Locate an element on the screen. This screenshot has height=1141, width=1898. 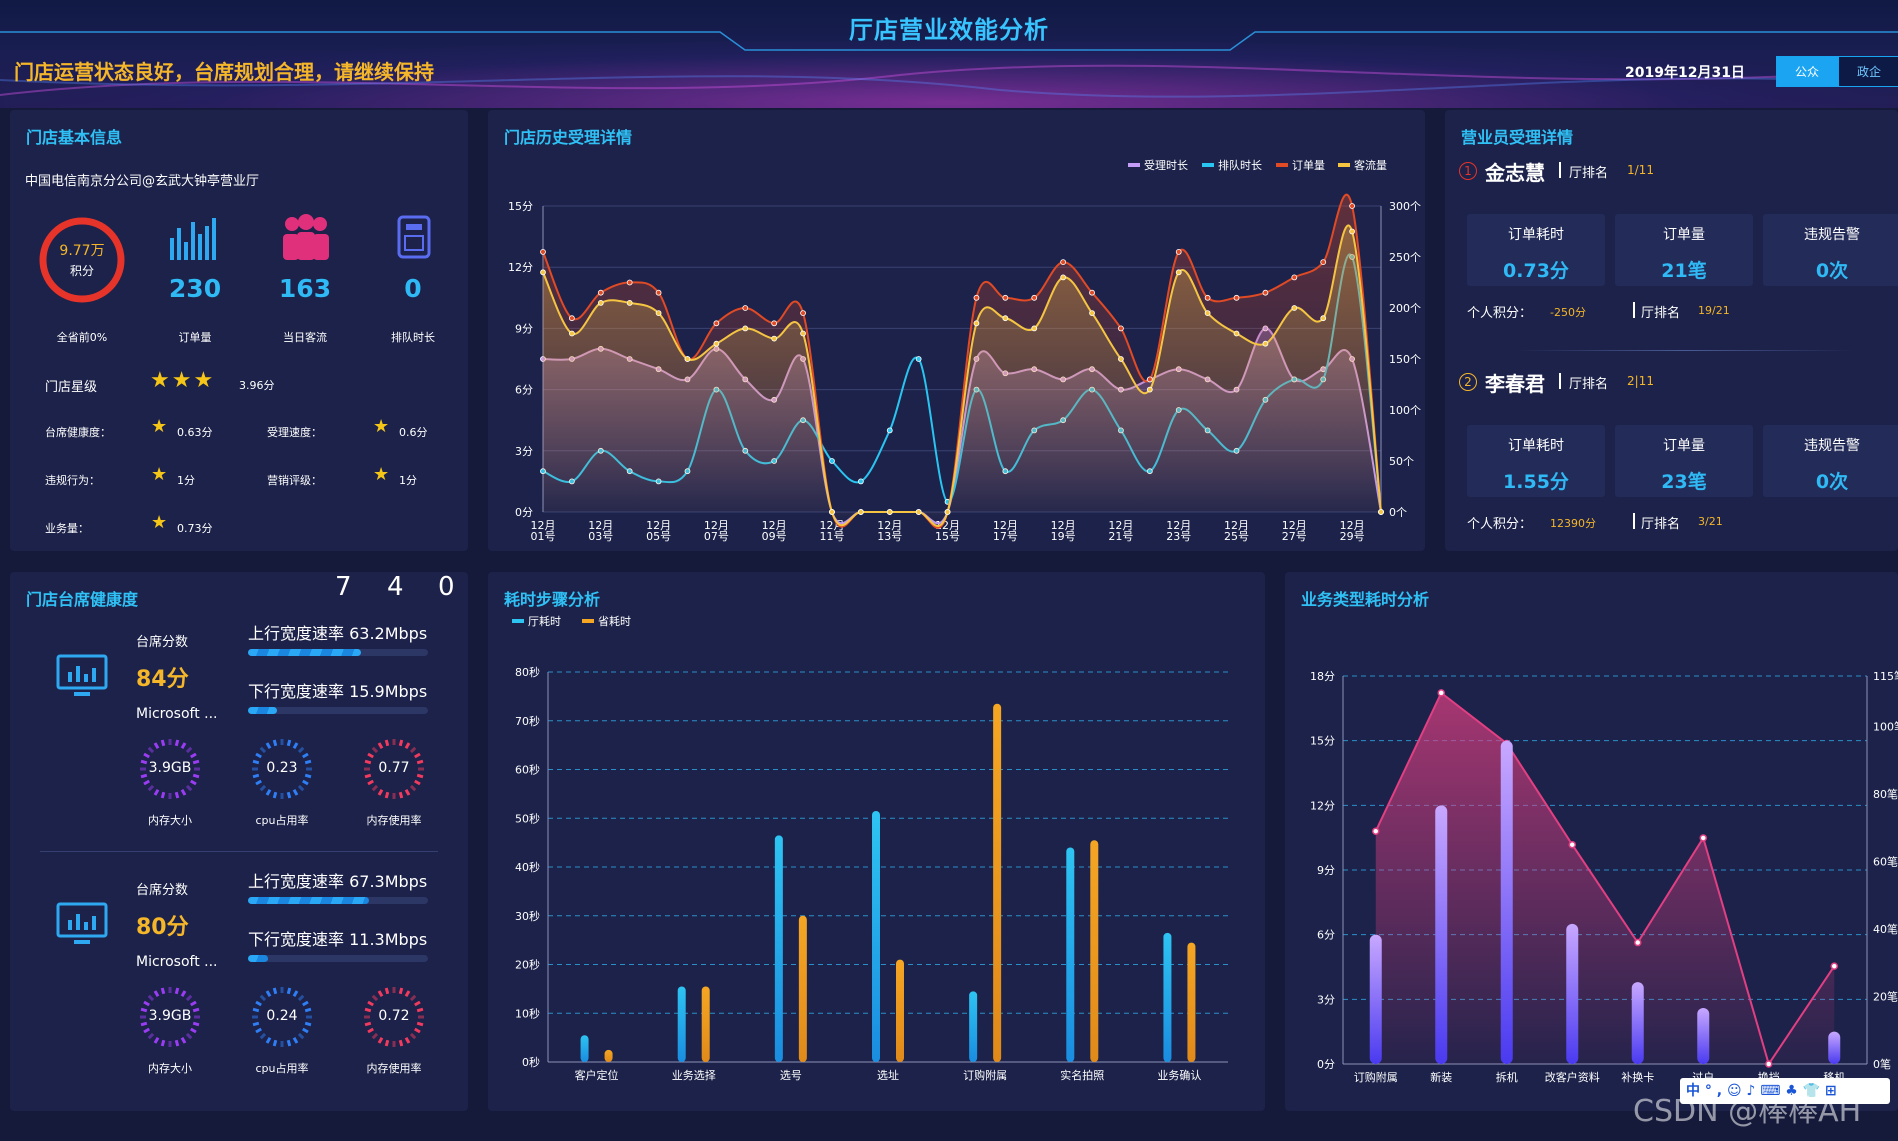
y-right-tick: 20笔 is located at coordinates (1885, 997).